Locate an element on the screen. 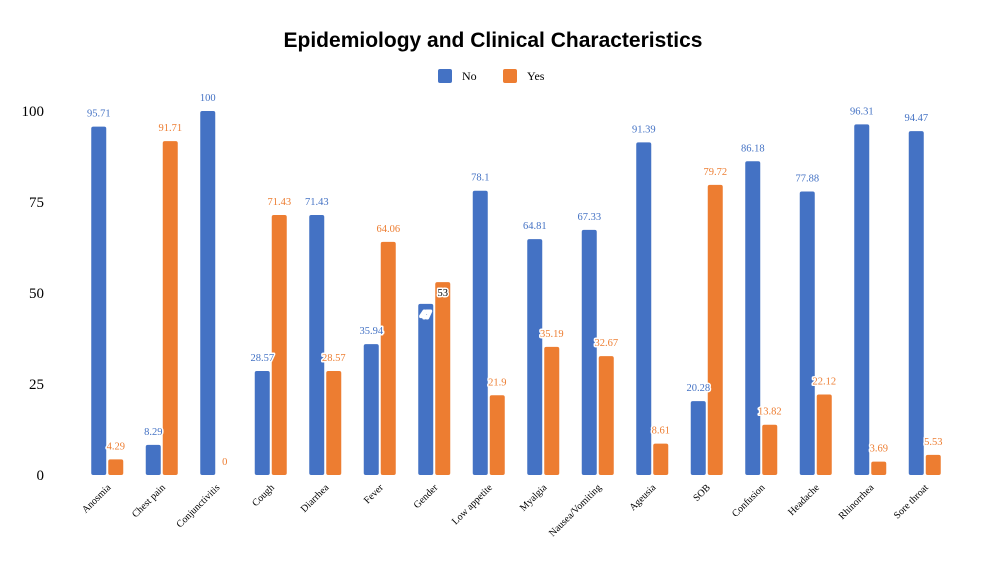 Image resolution: width=986 pixels, height=564 pixels. bar-no-ageusia is located at coordinates (644, 308).